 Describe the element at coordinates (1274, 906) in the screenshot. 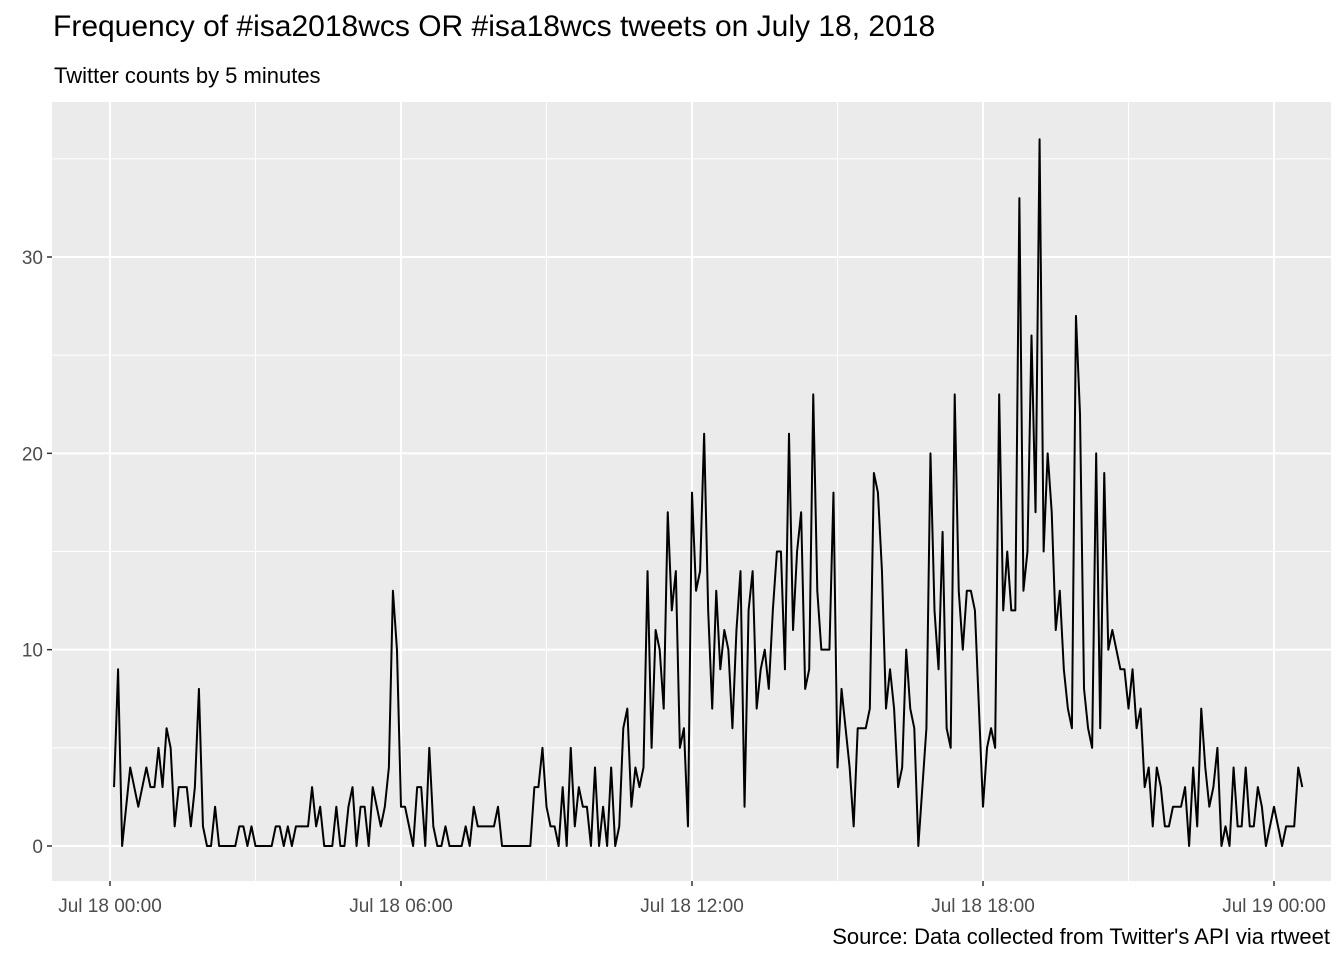

I see `x-tick-label: Jul 19 00:00` at that location.